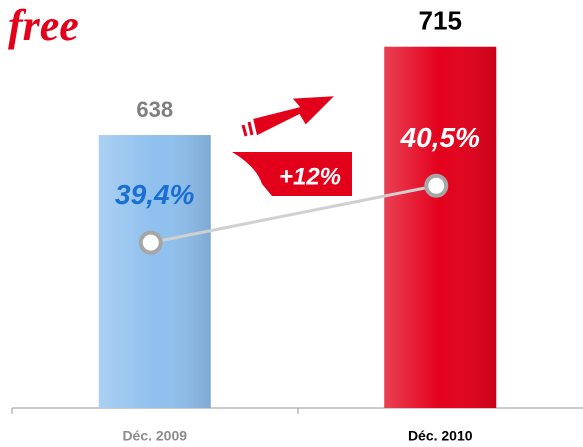  Describe the element at coordinates (440, 436) in the screenshot. I see `x-tick-label: Déc. 2010` at that location.